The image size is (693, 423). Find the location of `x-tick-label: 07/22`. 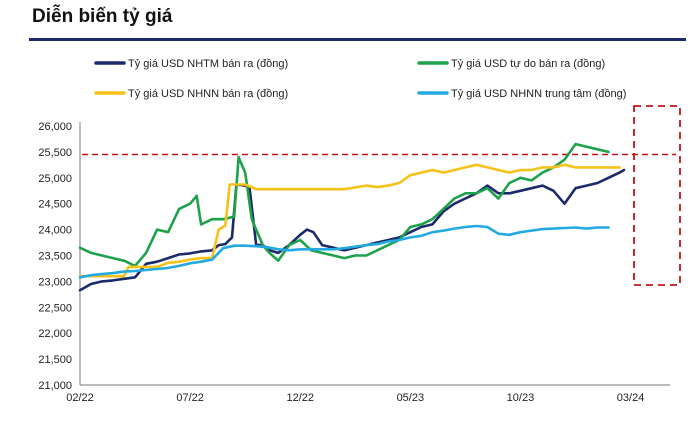

x-tick-label: 07/22 is located at coordinates (190, 398).